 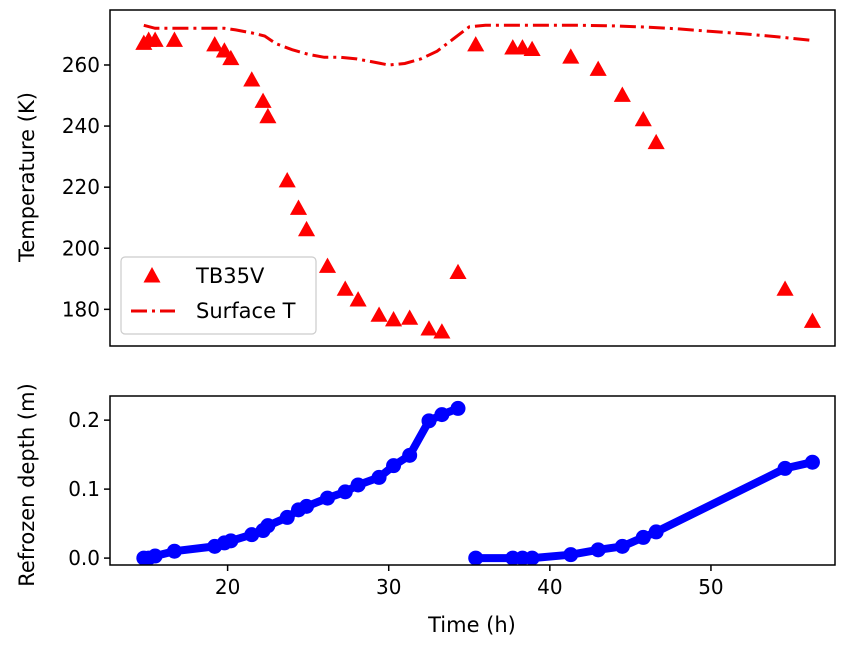 What do you see at coordinates (27, 485) in the screenshot?
I see `refrozen-depth-axis-label: Refrozen depth (m)` at bounding box center [27, 485].